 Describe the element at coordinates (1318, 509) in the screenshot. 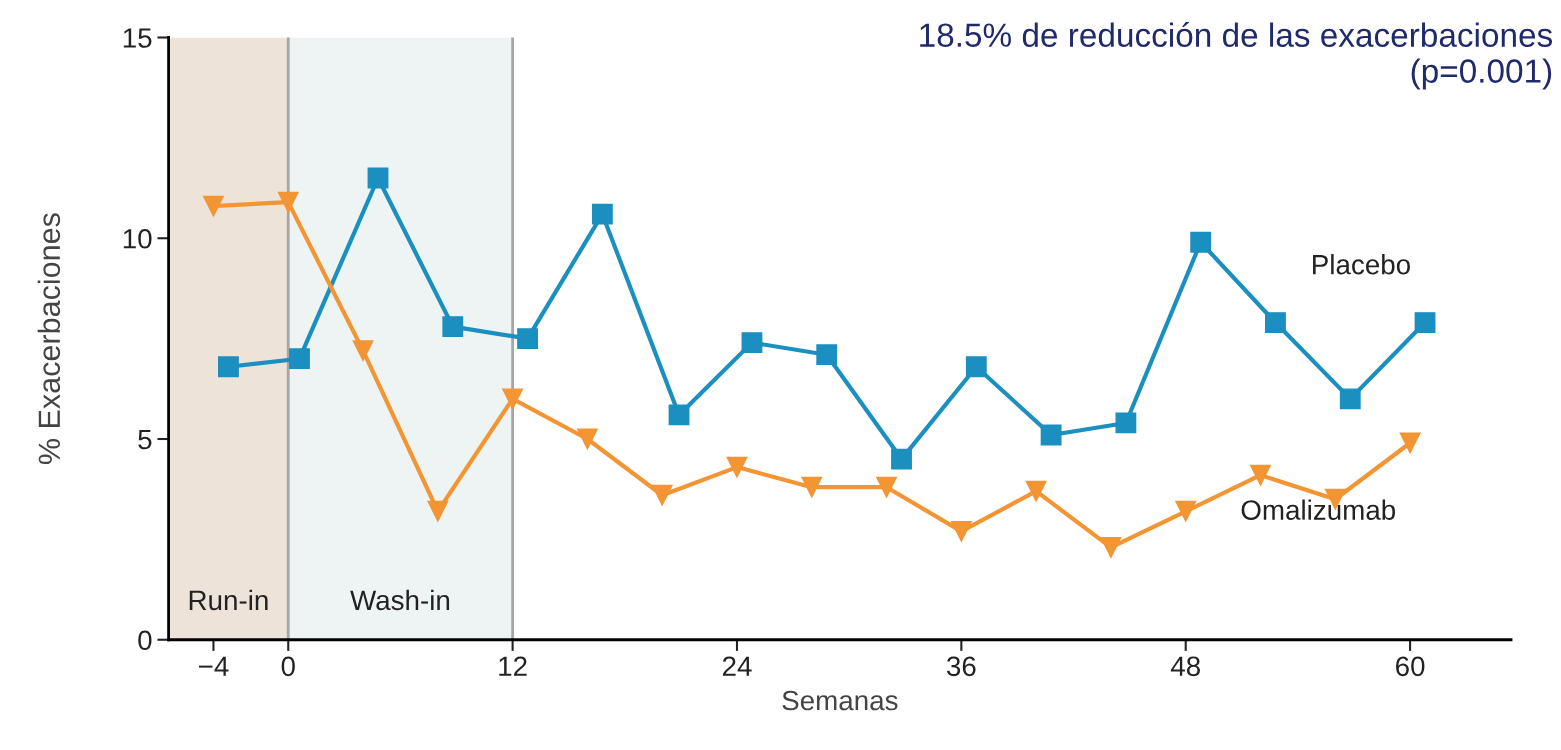

I see `series-label: Omalizumab` at that location.